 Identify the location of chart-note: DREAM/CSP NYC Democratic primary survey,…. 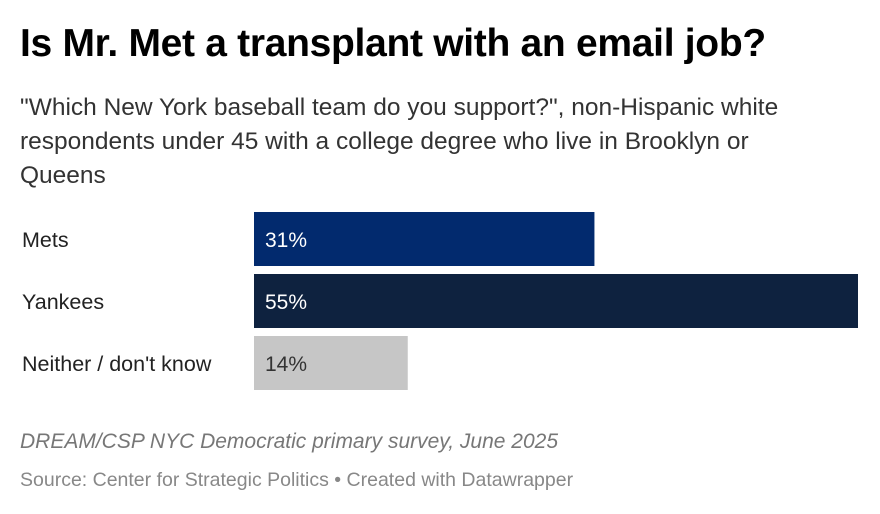
(289, 441).